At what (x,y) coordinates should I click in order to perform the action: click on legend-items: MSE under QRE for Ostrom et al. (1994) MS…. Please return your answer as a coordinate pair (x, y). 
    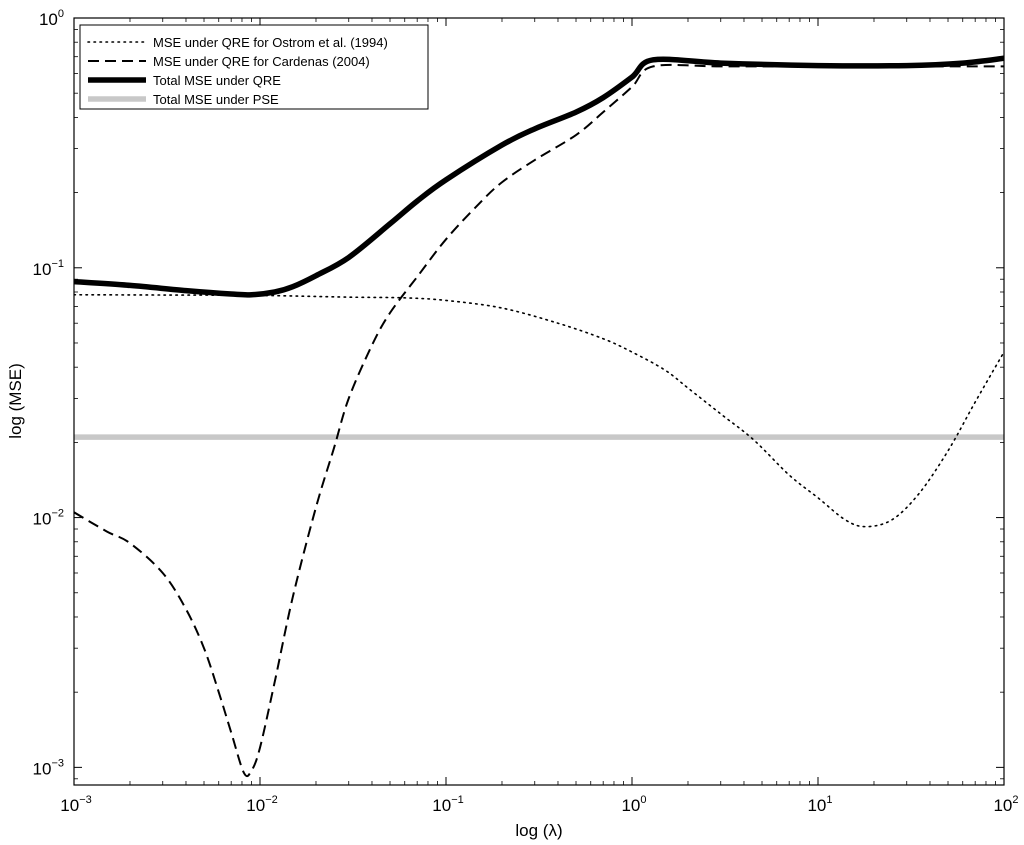
    Looking at the image, I should click on (237, 71).